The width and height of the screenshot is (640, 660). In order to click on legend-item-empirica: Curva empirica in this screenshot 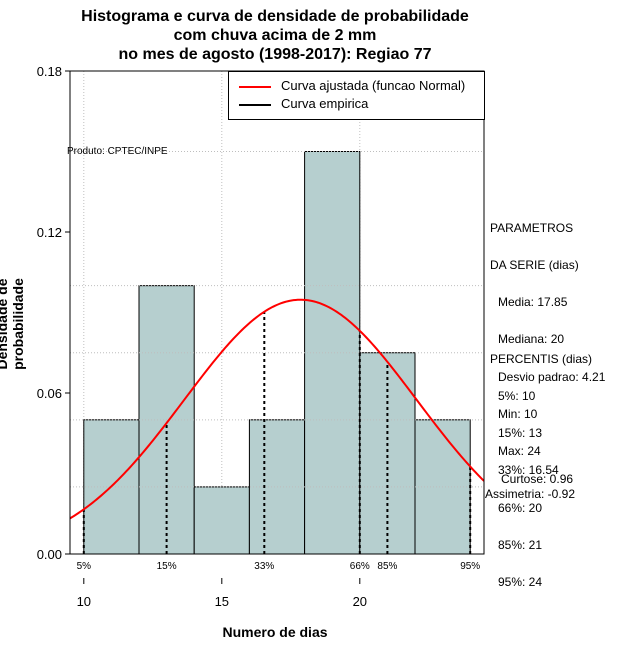, I will do `click(303, 104)`.